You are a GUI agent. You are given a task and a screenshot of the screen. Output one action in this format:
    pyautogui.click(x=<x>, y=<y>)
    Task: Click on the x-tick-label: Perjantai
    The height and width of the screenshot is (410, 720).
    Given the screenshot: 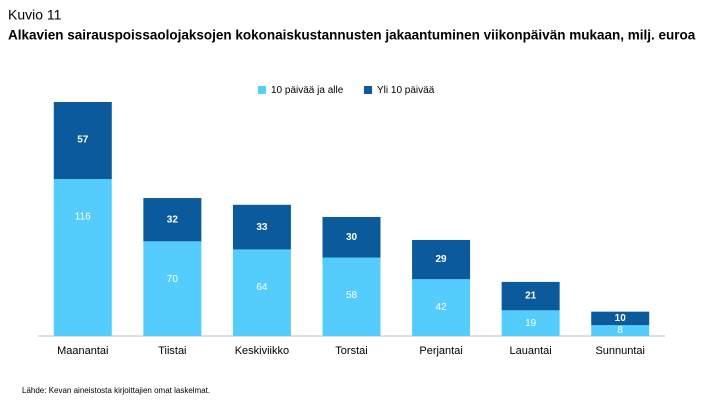 What is the action you would take?
    pyautogui.click(x=440, y=351)
    